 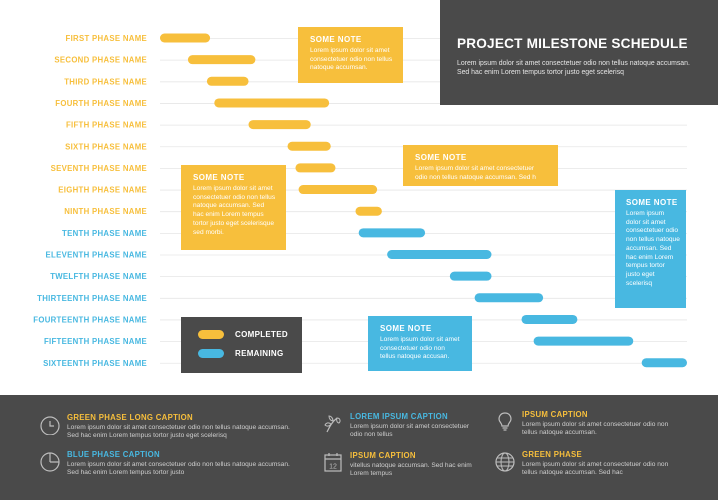 I want to click on phase-label: FIFTEENTH PHASE NAME, so click(x=95, y=341).